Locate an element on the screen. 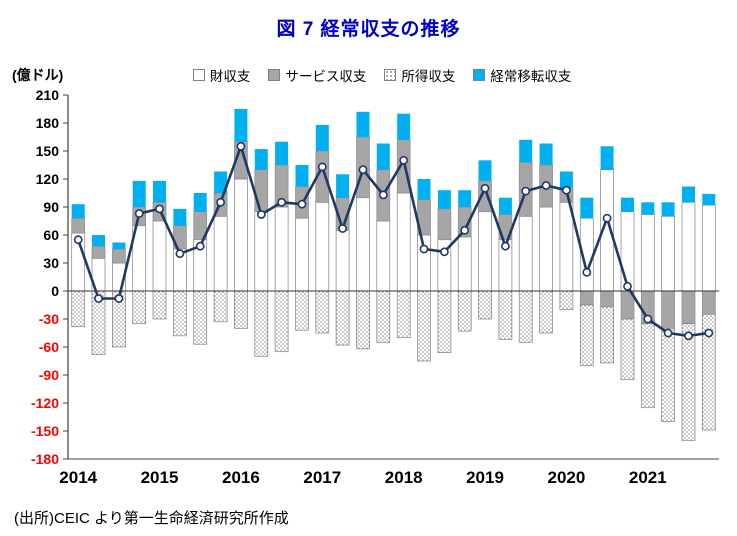 The height and width of the screenshot is (536, 737). y-tick-label: -150 is located at coordinates (45, 431).